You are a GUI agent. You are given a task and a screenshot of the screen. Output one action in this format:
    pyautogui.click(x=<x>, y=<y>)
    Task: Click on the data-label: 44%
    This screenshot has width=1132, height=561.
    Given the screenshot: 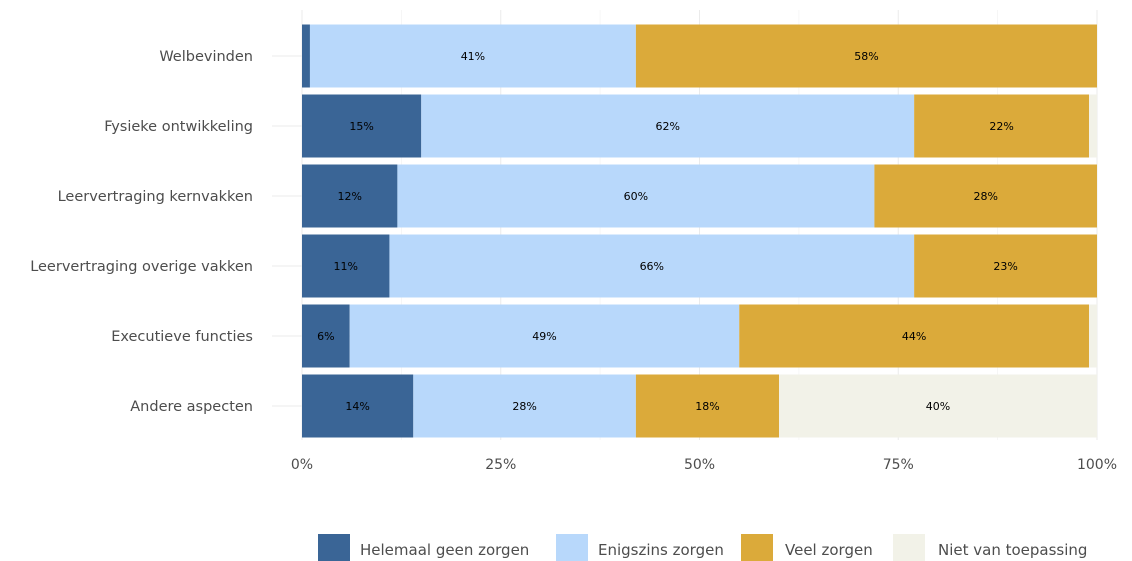 What is the action you would take?
    pyautogui.click(x=914, y=336)
    